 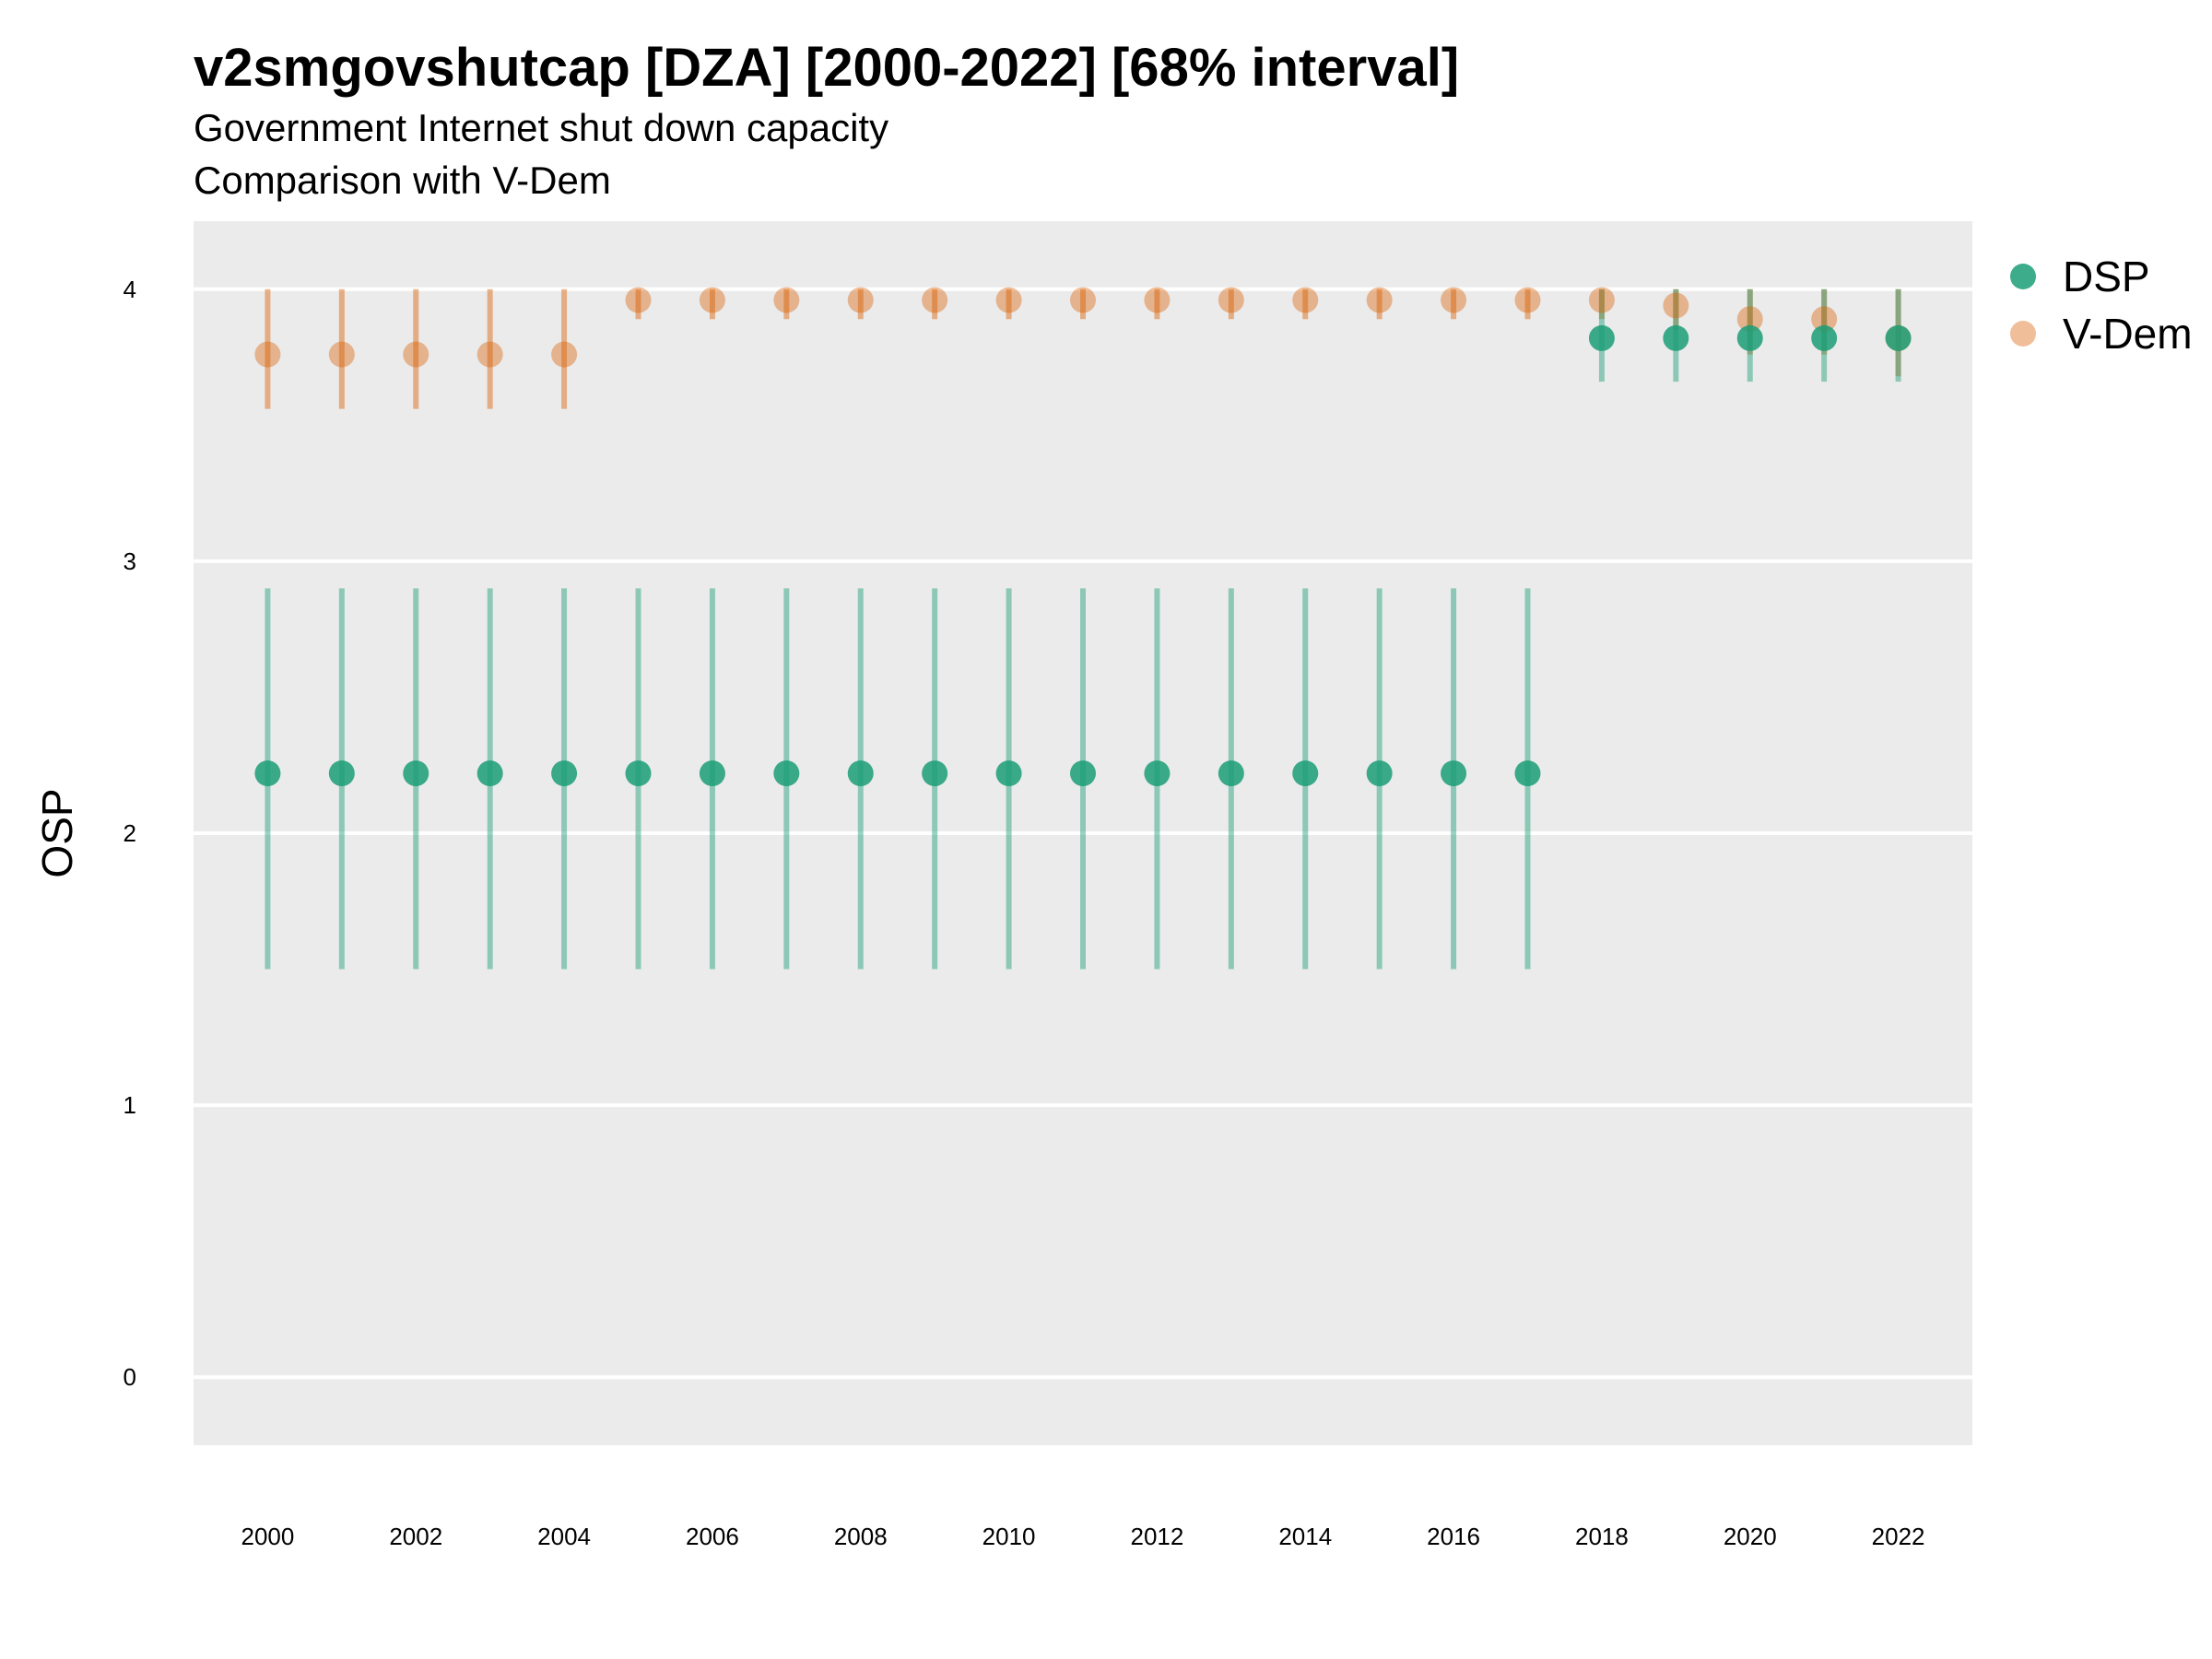 I want to click on x-tick-label: 2000, so click(x=267, y=1536).